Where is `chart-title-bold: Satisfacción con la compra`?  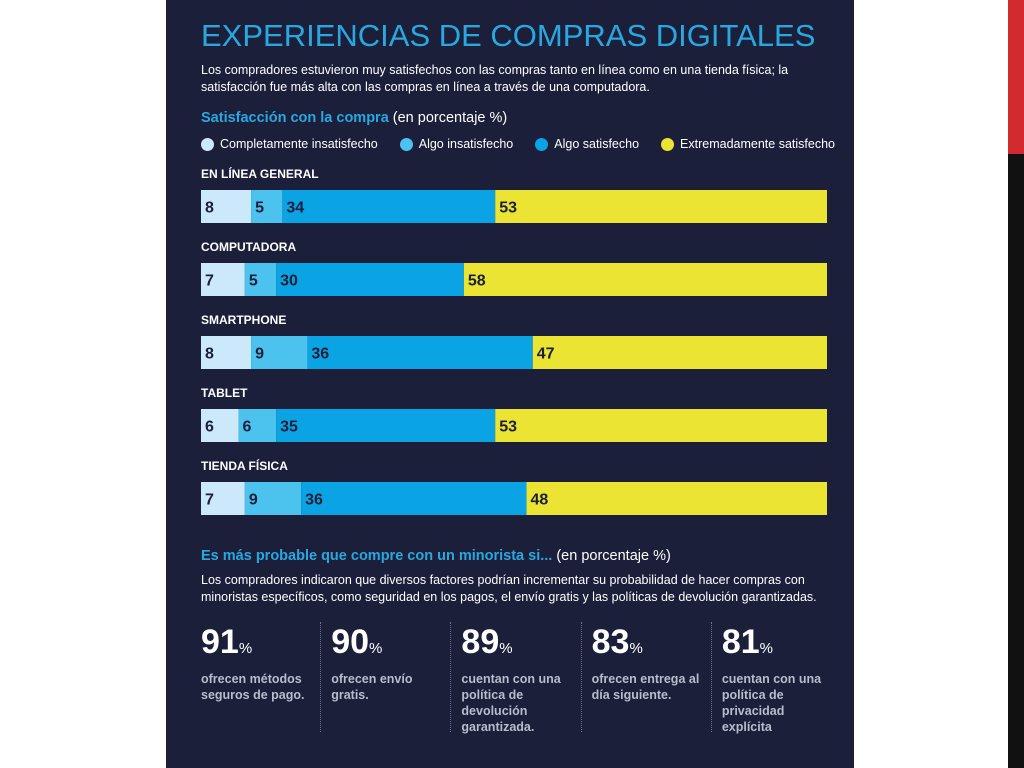
chart-title-bold: Satisfacción con la compra is located at coordinates (295, 118).